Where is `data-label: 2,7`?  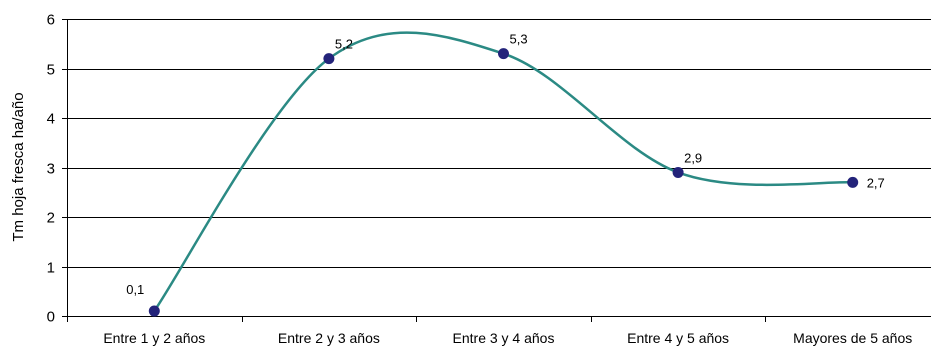 data-label: 2,7 is located at coordinates (876, 182).